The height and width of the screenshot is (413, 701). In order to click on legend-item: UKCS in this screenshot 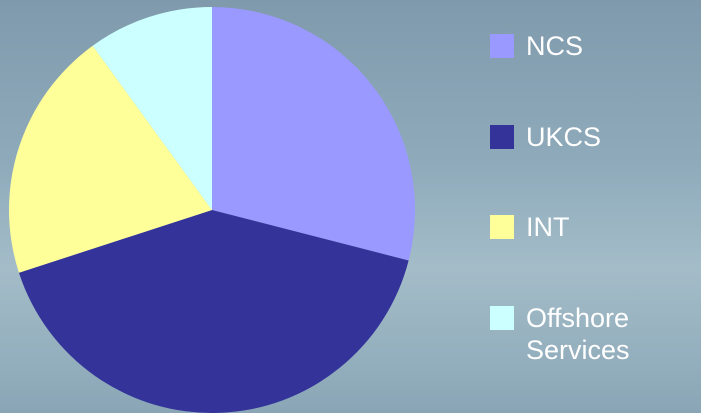, I will do `click(568, 137)`.